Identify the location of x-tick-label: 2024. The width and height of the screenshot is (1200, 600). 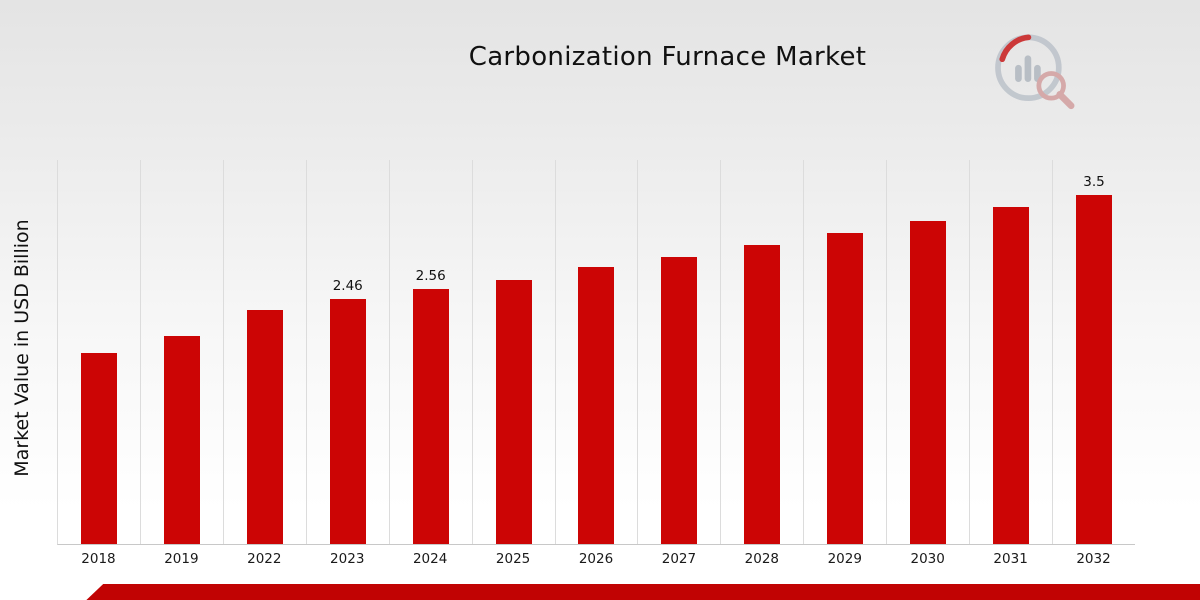
(430, 559).